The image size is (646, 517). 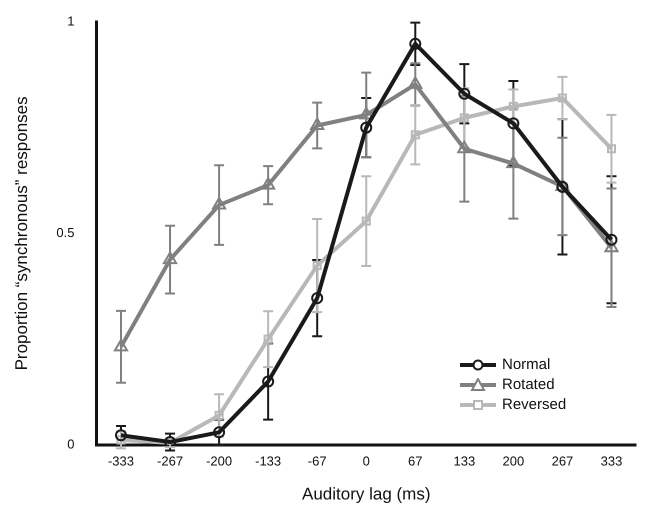 What do you see at coordinates (65, 232) in the screenshot?
I see `y-tick-label: 0.5` at bounding box center [65, 232].